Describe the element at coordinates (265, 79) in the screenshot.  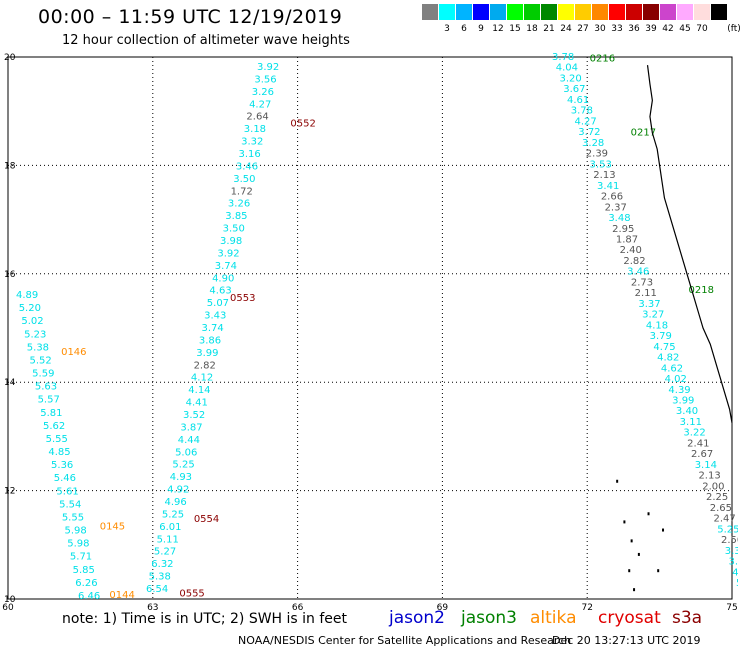
I see `track-a-value: 3.56` at that location.